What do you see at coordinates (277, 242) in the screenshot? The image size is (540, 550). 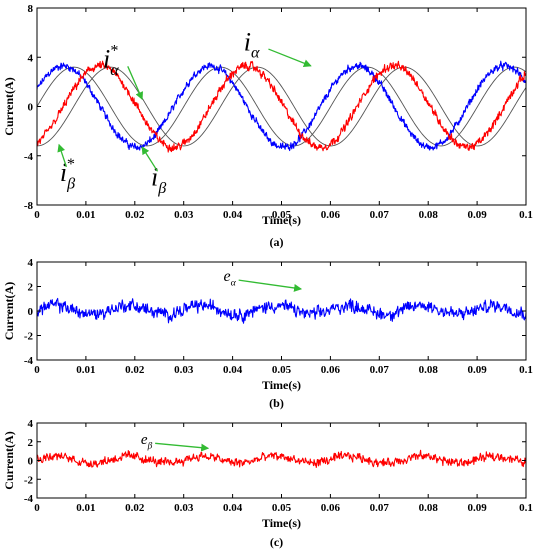 I see `panel-caption: (a)` at bounding box center [277, 242].